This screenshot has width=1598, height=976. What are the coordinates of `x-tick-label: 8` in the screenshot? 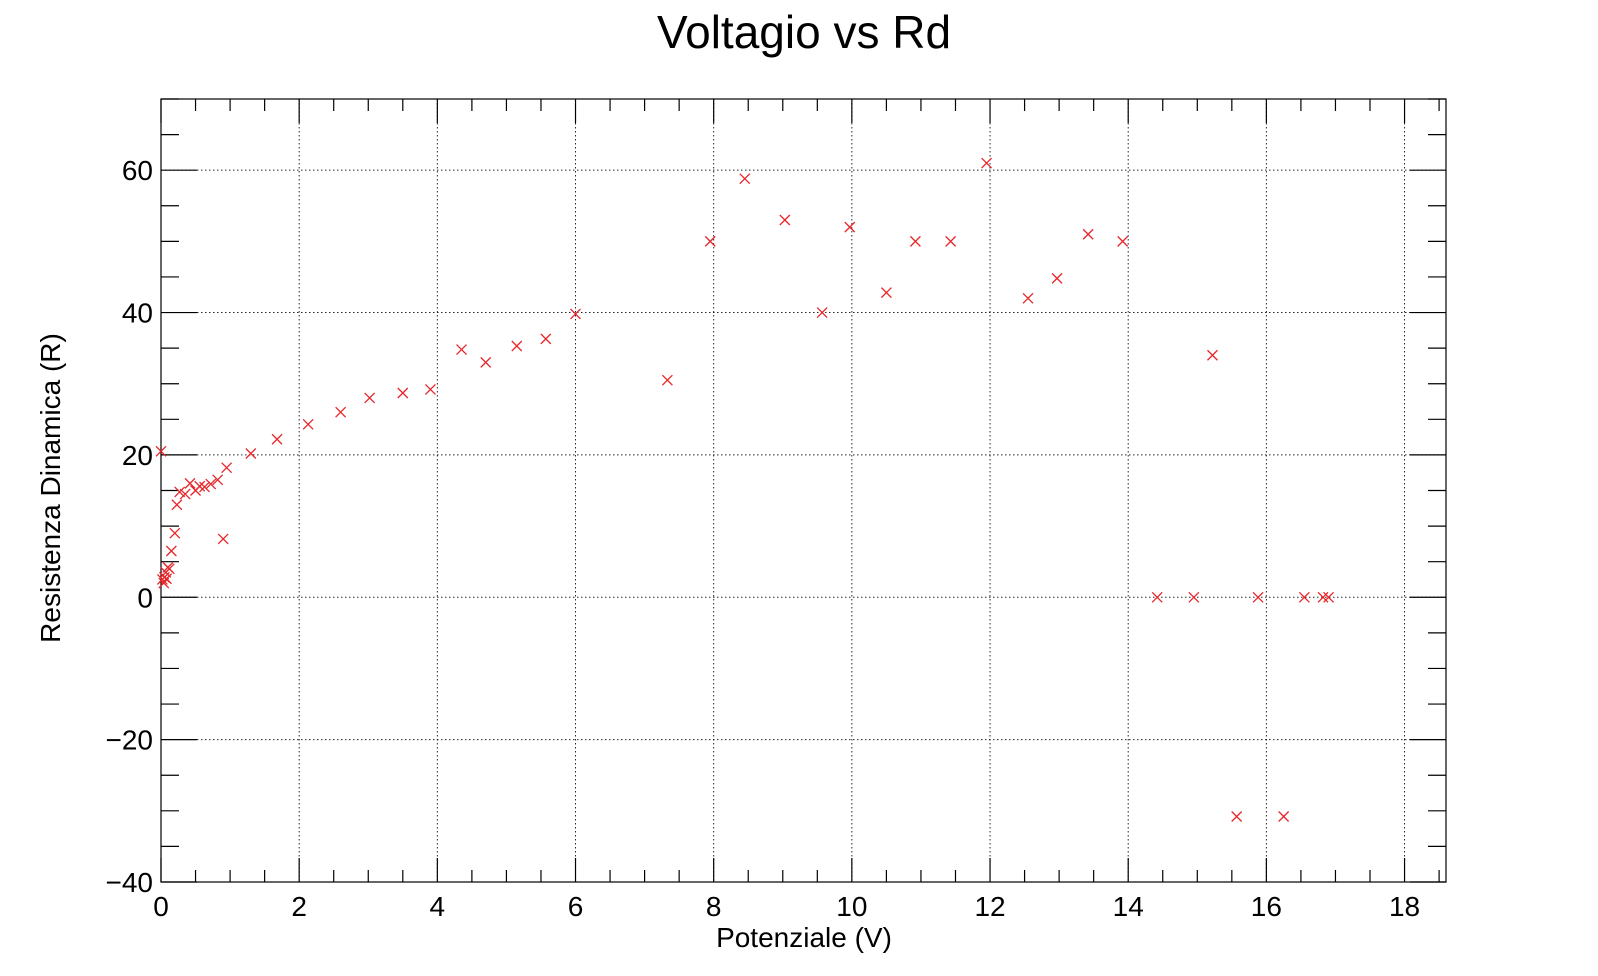 It's located at (714, 906).